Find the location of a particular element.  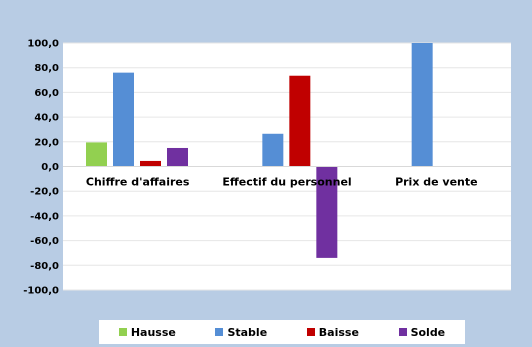

legend-label: Solde is located at coordinates (428, 332).